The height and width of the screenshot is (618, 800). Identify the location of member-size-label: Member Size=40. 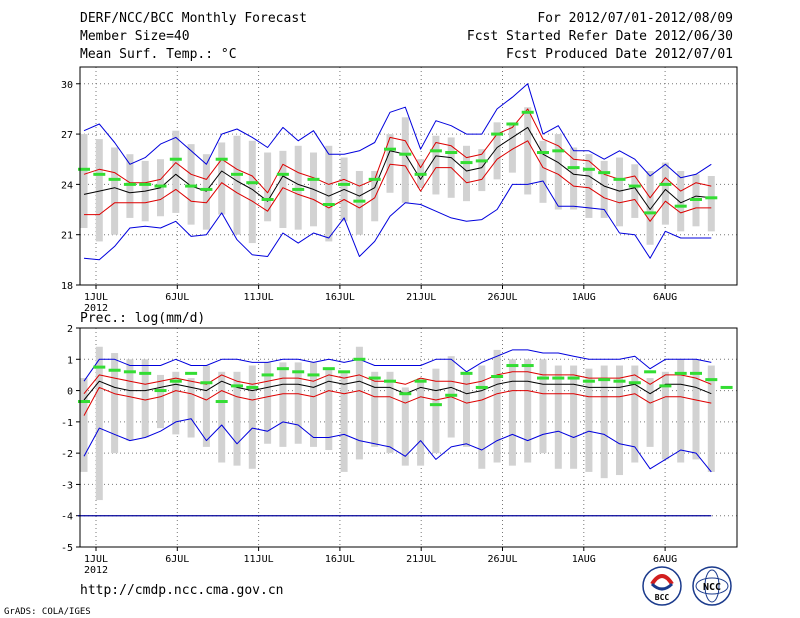
(135, 36).